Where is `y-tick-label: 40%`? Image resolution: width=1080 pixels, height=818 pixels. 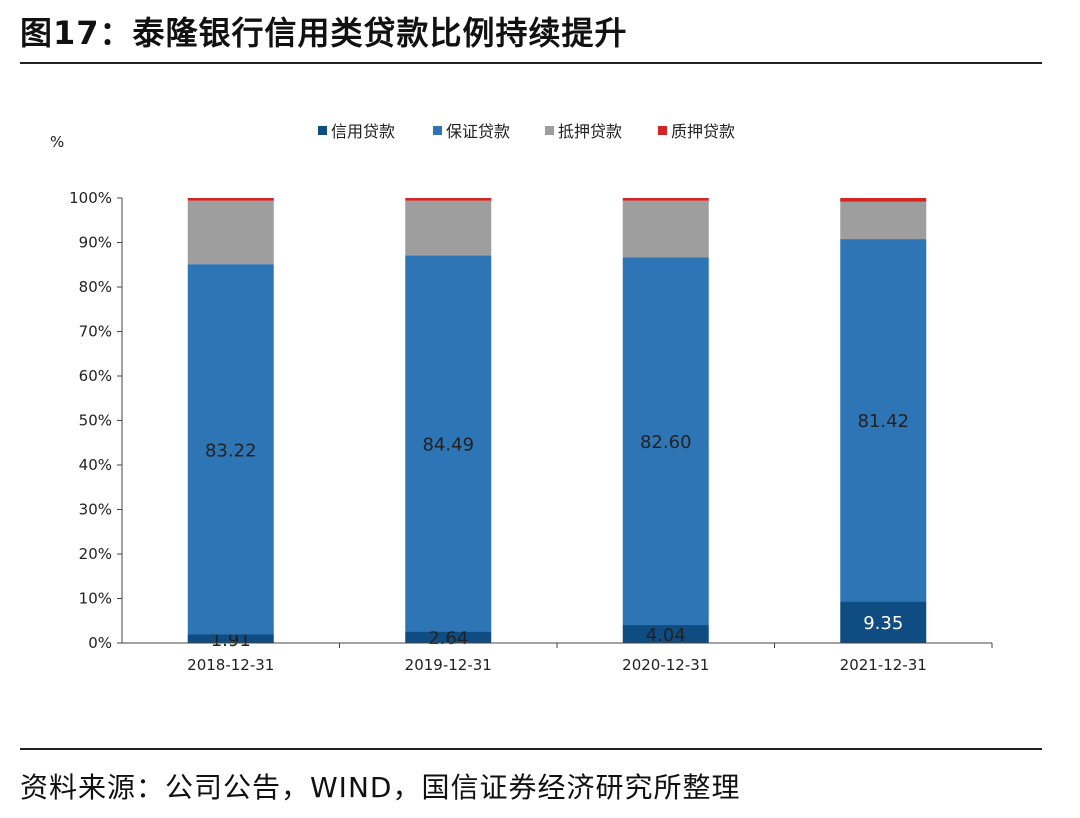 y-tick-label: 40% is located at coordinates (95, 465).